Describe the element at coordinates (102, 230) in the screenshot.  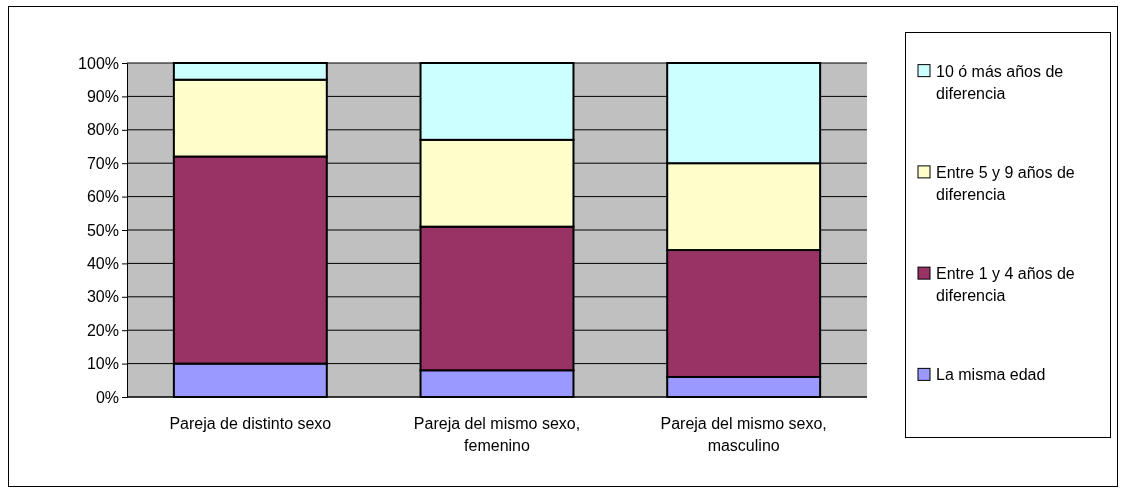
I see `y-tick-label: 50%` at that location.